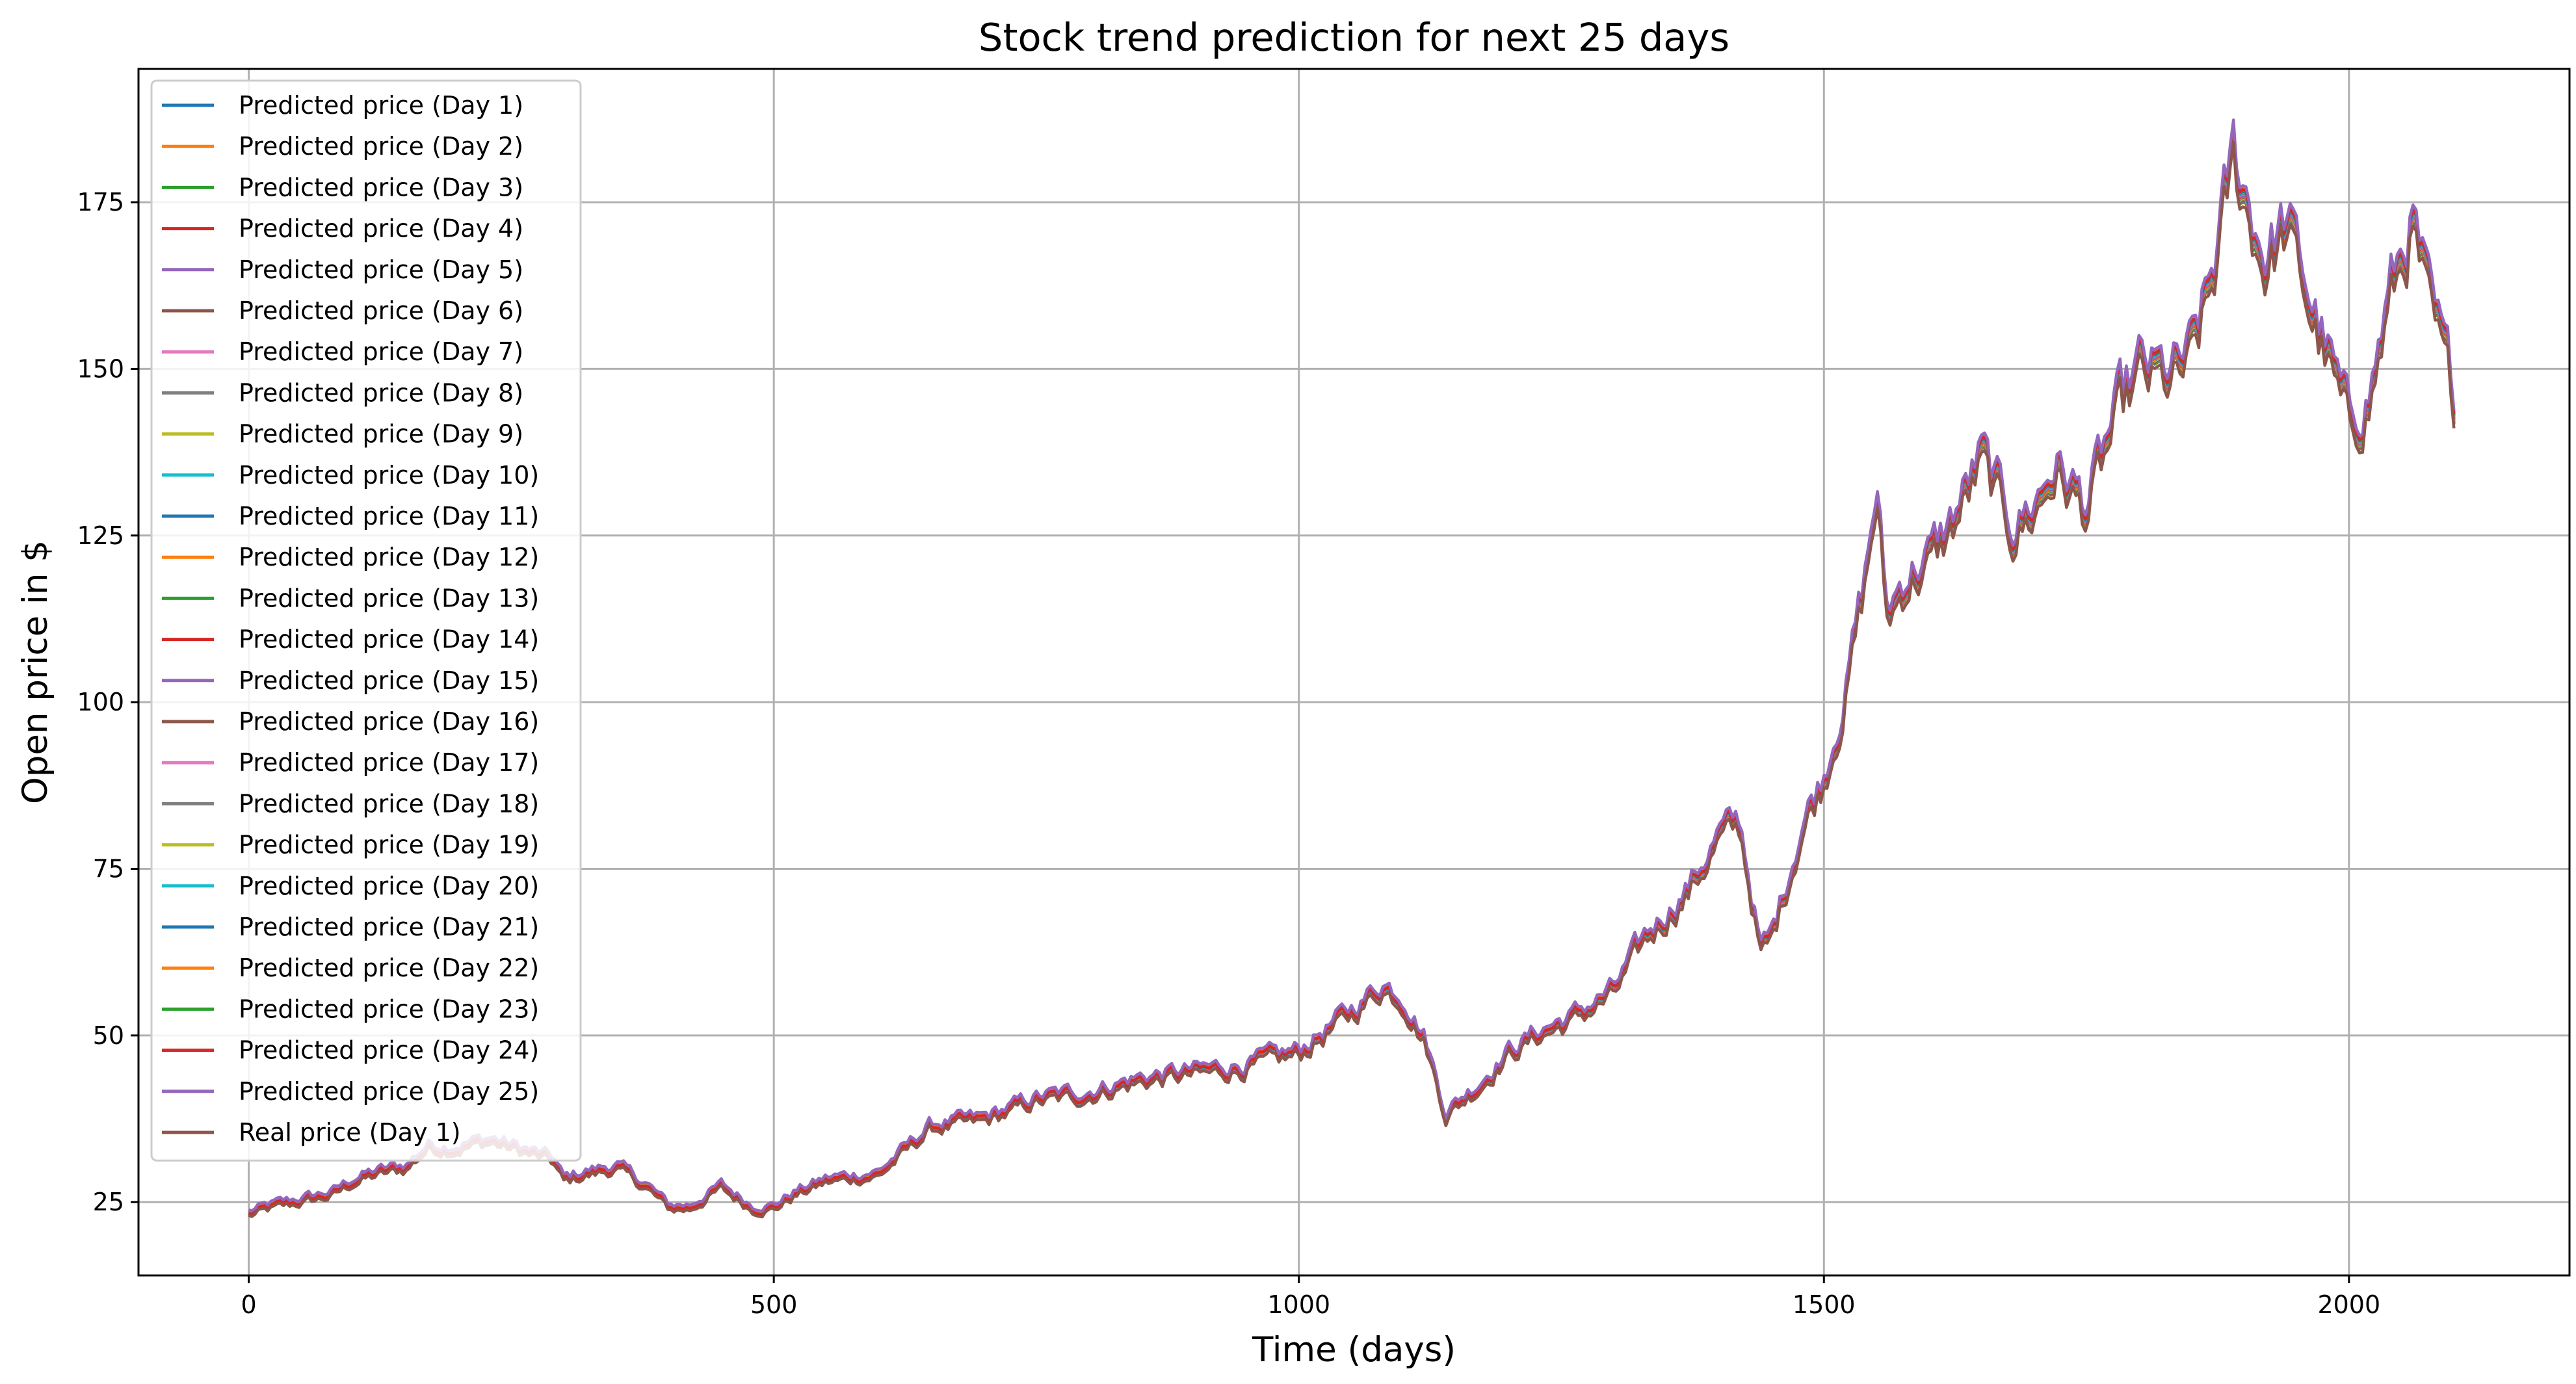 This screenshot has width=2576, height=1384. I want to click on legend-label: Predicted price (Day 18), so click(389, 804).